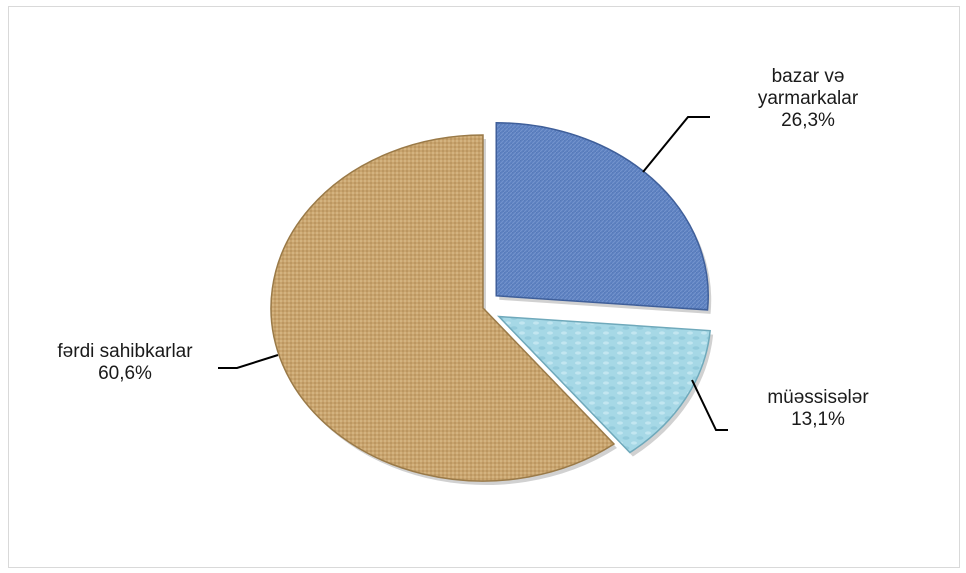  I want to click on data-label-line: 26,3%, so click(808, 120).